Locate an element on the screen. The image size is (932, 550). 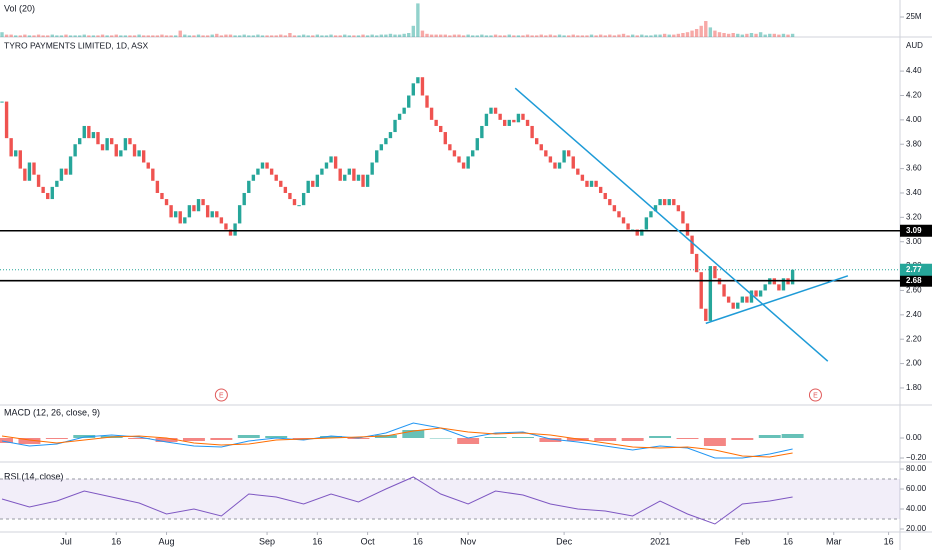
volume-title: Vol (20) is located at coordinates (19, 8).